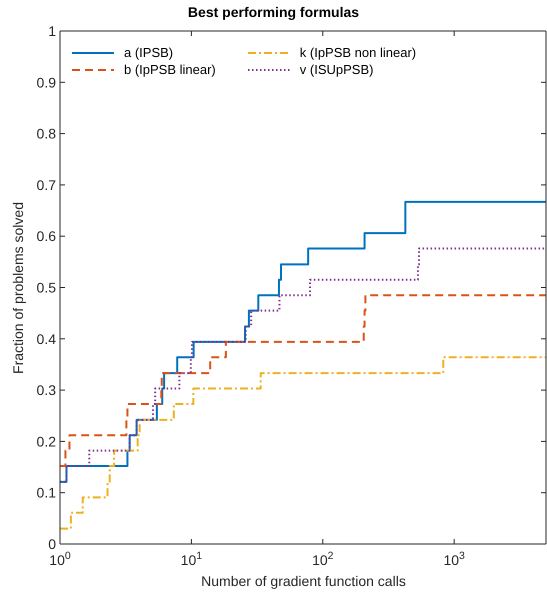 Image resolution: width=547 pixels, height=599 pixels. I want to click on y-tick-label: 0.7, so click(46, 184).